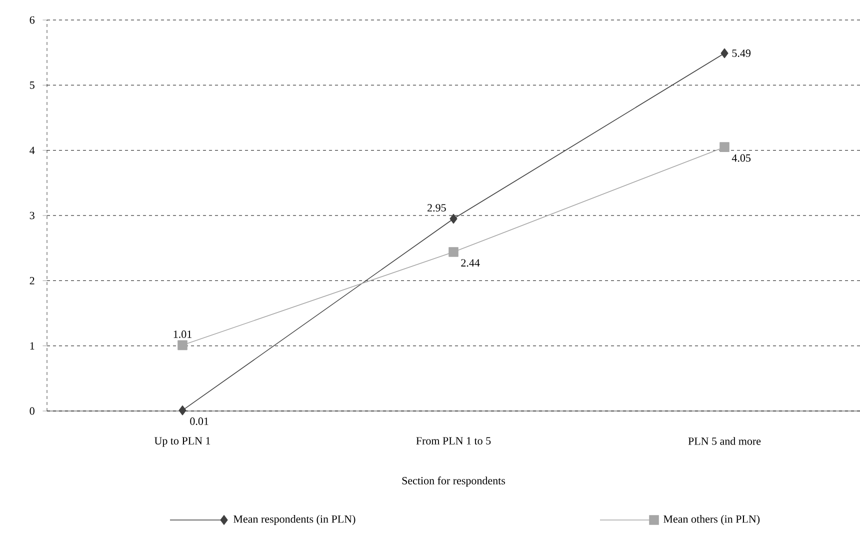 The height and width of the screenshot is (536, 860). I want to click on legend-label: Mean others (in PLN), so click(712, 520).